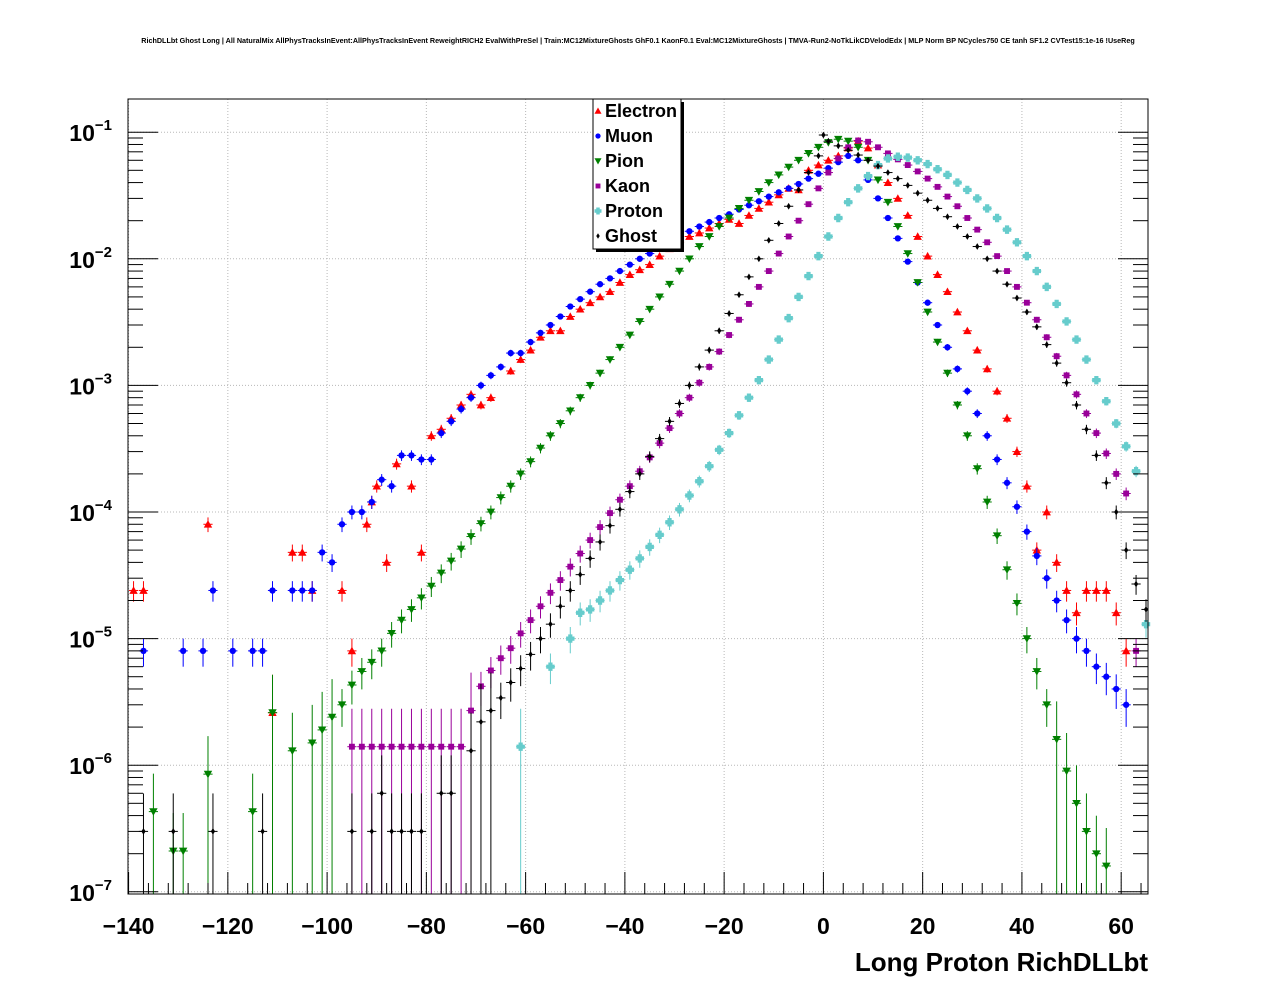 The height and width of the screenshot is (996, 1276). Describe the element at coordinates (90, 764) in the screenshot. I see `y-tick-label: 10⁻⁶` at that location.